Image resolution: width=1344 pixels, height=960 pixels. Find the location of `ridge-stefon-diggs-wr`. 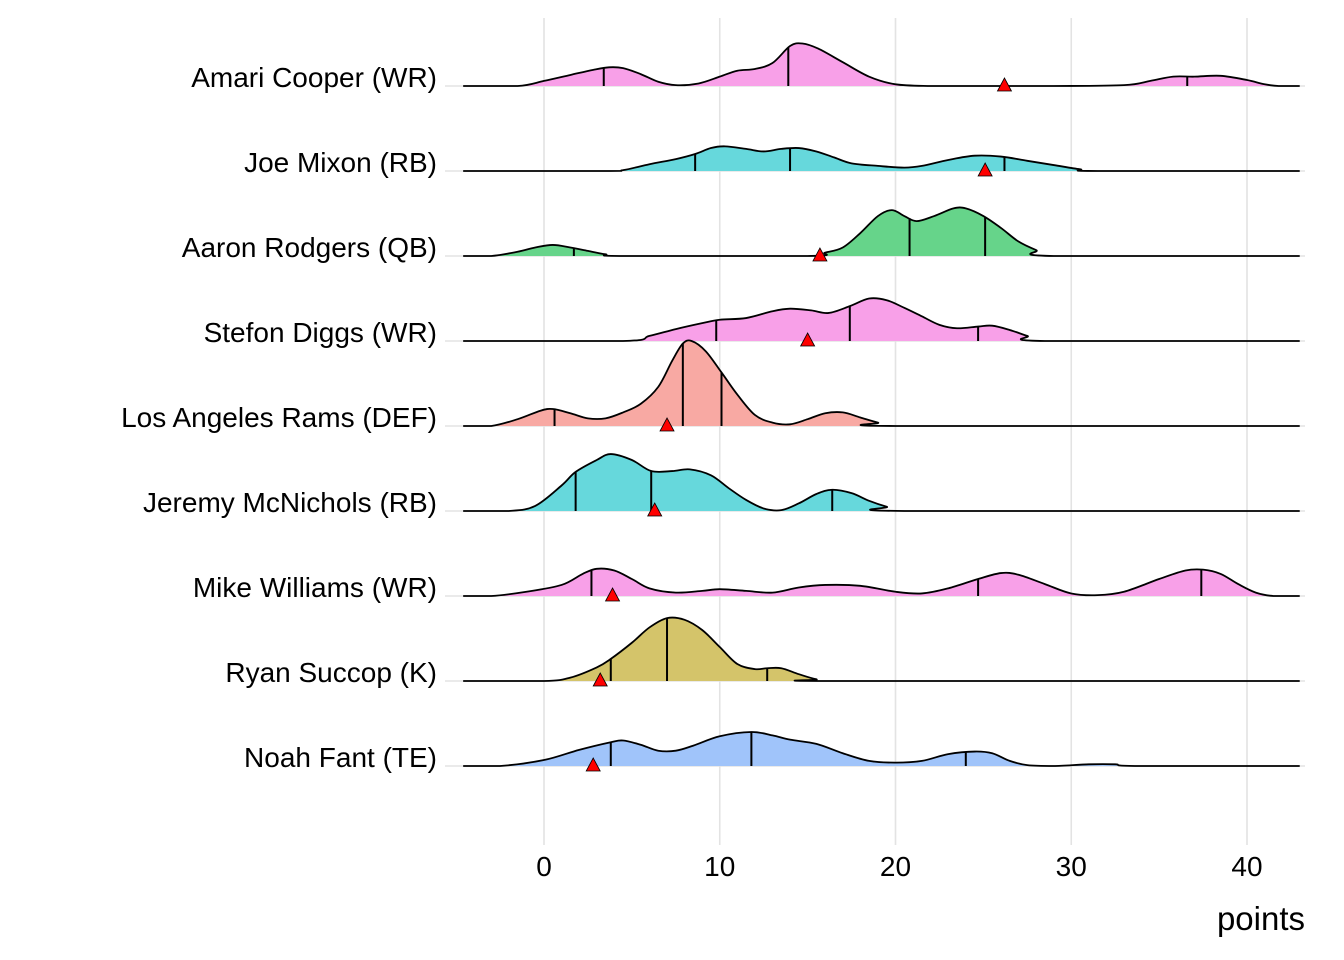

ridge-stefon-diggs-wr is located at coordinates (881, 322).